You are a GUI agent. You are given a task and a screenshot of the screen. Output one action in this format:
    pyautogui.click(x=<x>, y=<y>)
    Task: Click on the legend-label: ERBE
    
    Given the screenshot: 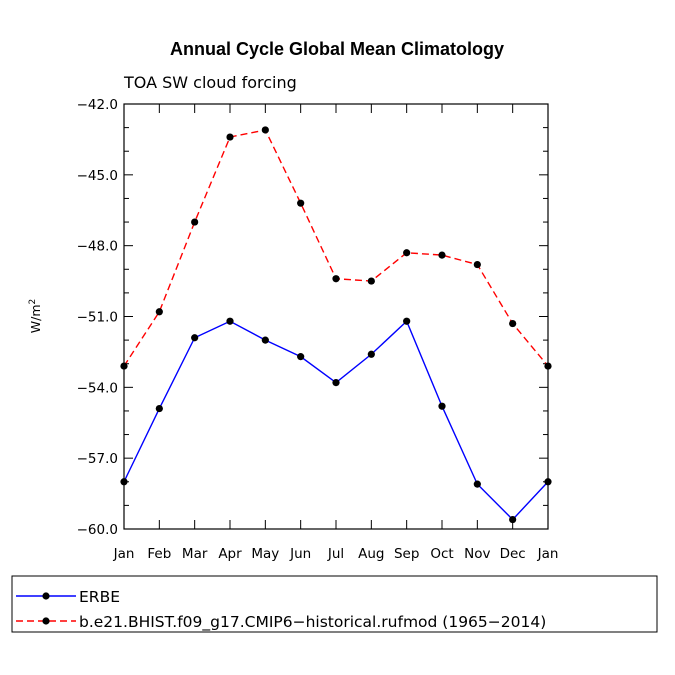 What is the action you would take?
    pyautogui.click(x=99, y=597)
    